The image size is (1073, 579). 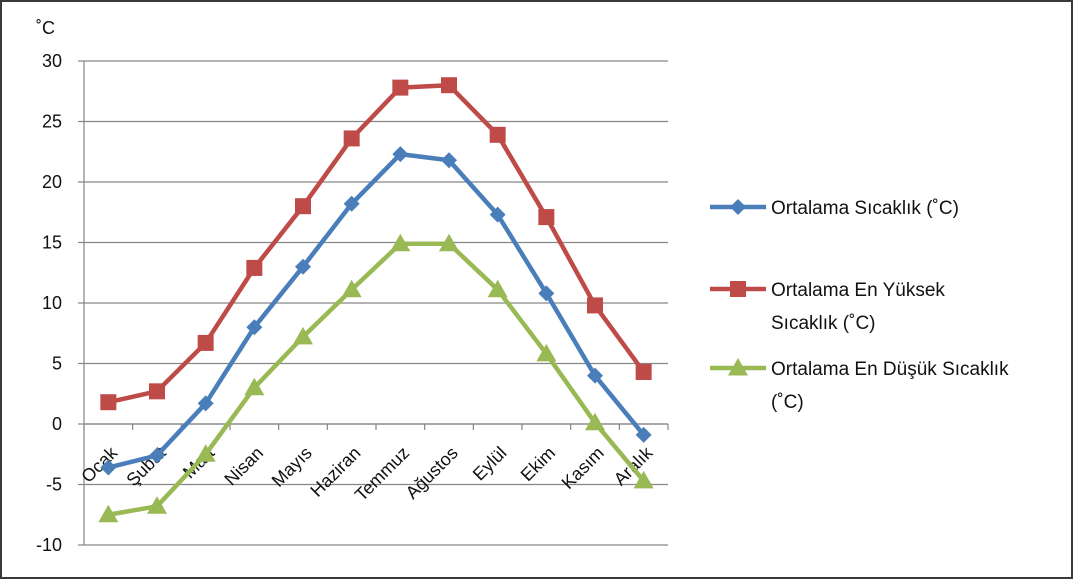 I want to click on x-tick-label: Nisan, so click(x=243, y=466).